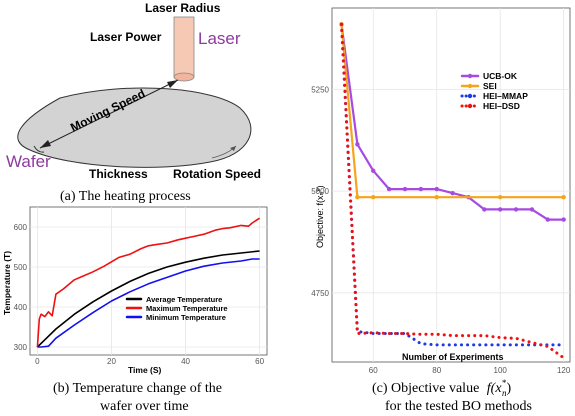  What do you see at coordinates (118, 174) in the screenshot?
I see `label-thickness: Thickness` at bounding box center [118, 174].